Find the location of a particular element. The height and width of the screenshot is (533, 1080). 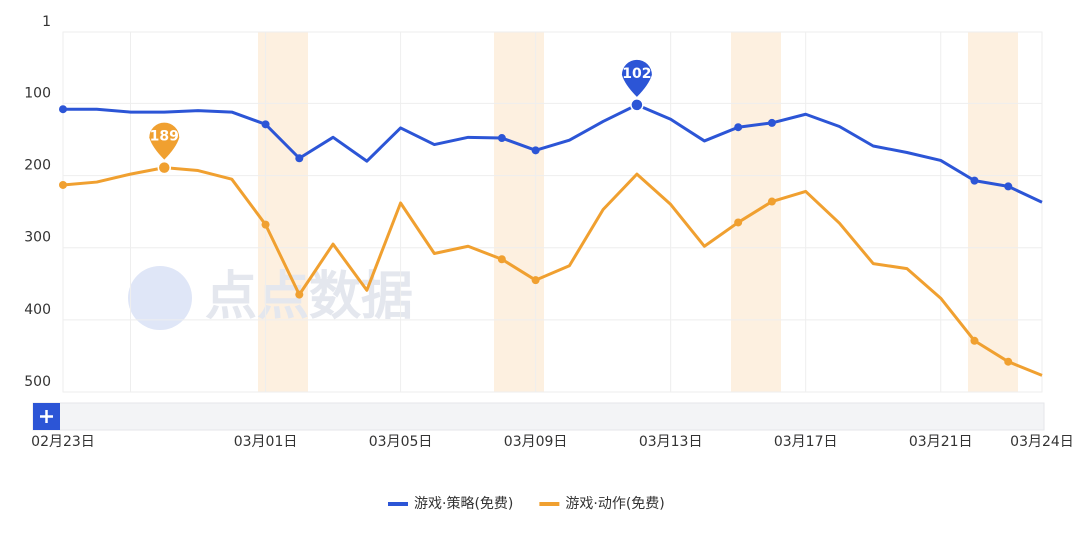

x-tick-label: 03月13日 is located at coordinates (671, 442).